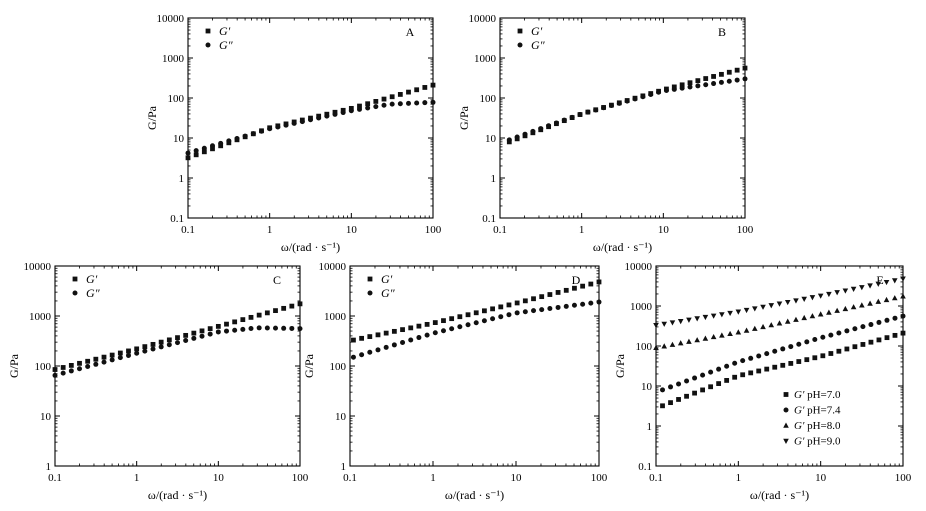 Image resolution: width=926 pixels, height=511 pixels. I want to click on plot-frame, so click(779, 366).